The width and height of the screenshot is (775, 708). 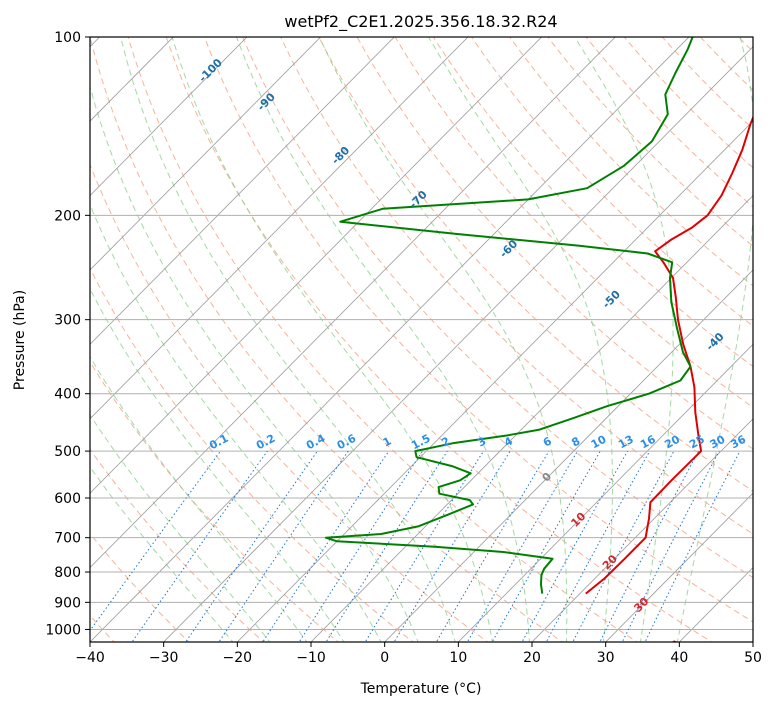 What do you see at coordinates (718, 442) in the screenshot?
I see `mixing-ratio-label: 30` at bounding box center [718, 442].